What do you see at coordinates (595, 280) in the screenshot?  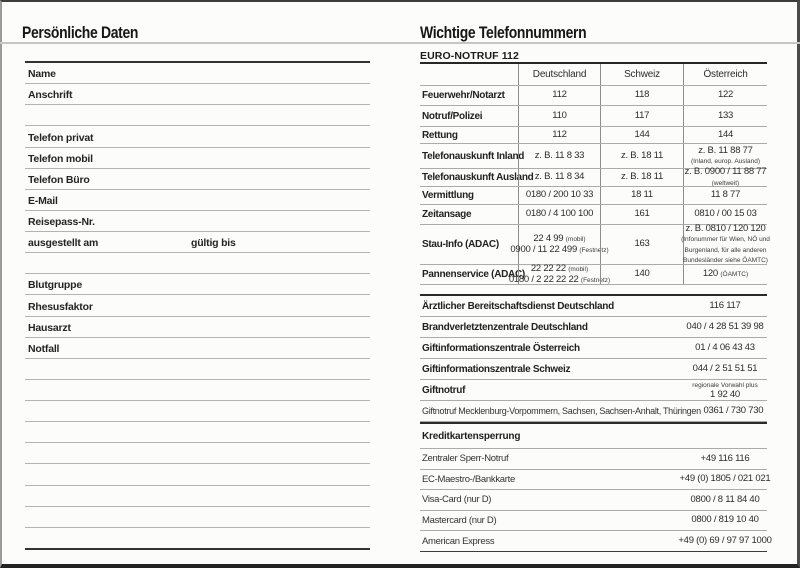 I see `fine-print: (Festnetz)` at bounding box center [595, 280].